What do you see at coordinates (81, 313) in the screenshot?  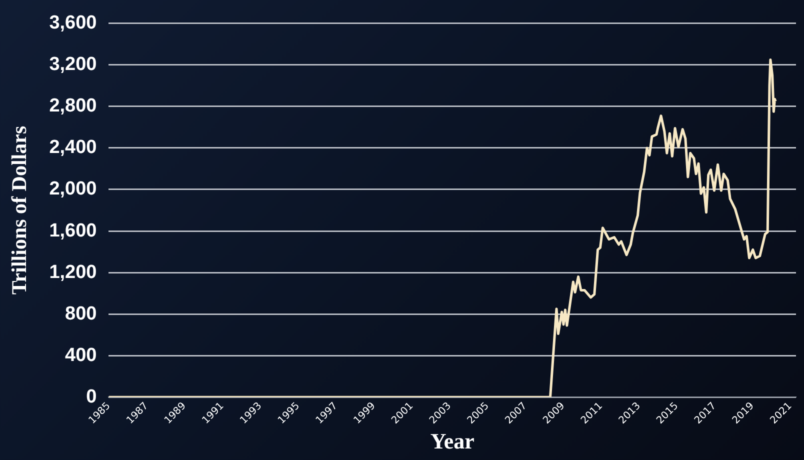 I see `y-tick-label: 800` at bounding box center [81, 313].